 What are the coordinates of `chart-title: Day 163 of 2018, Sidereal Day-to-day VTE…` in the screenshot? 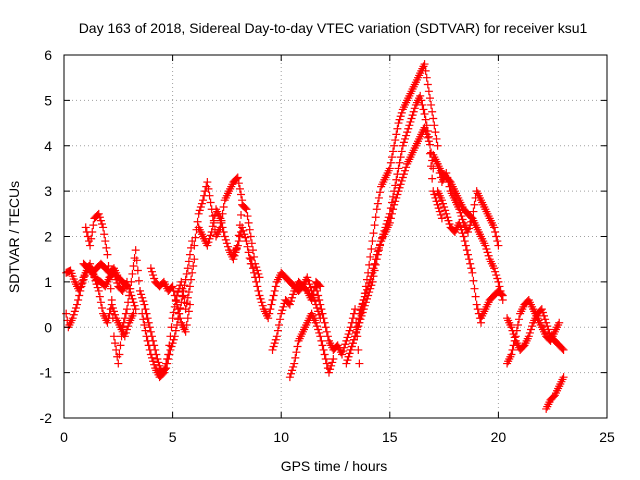 It's located at (333, 28).